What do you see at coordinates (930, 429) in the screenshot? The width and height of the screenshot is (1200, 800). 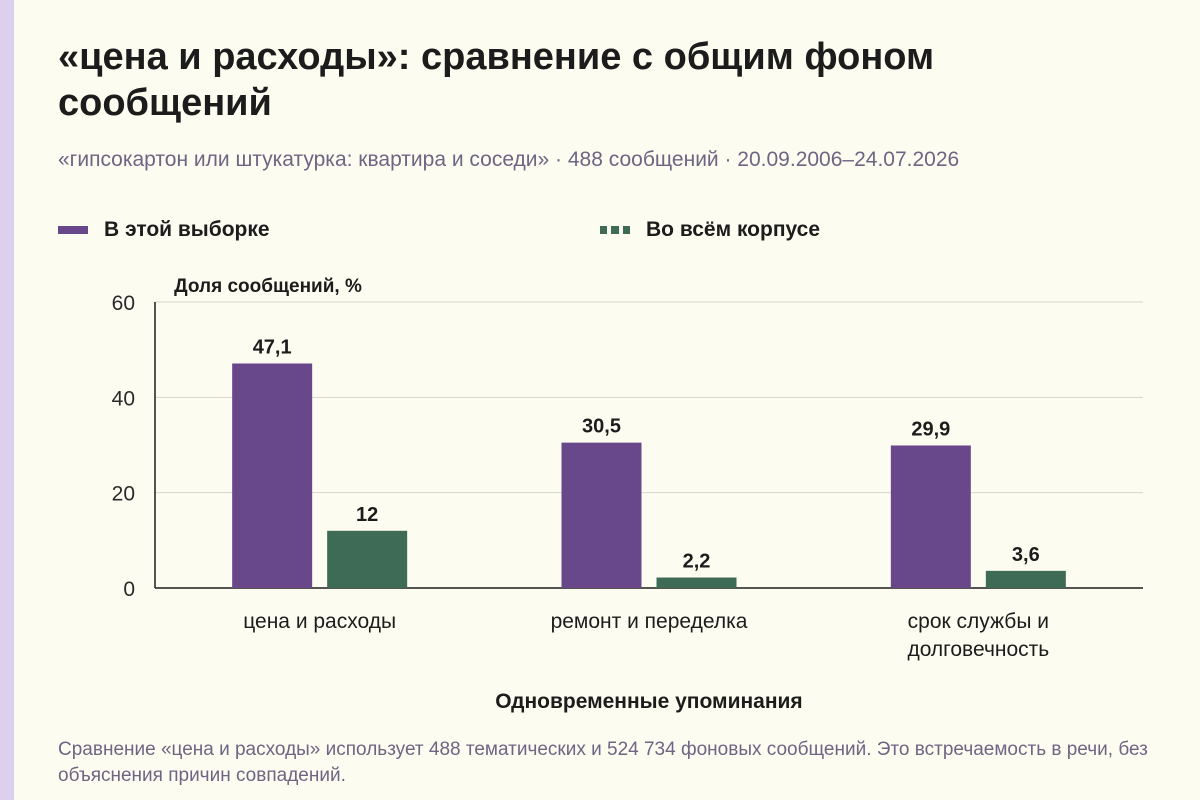 I see `data-label: 29,9` at bounding box center [930, 429].